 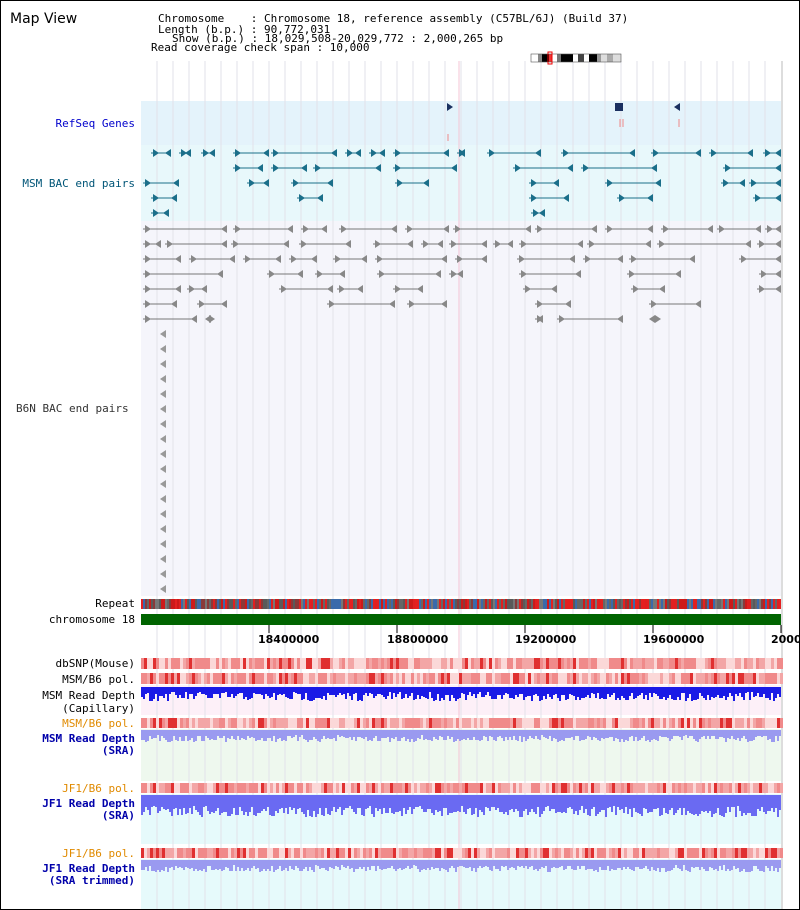 I want to click on track-label-jf1-depth-trim: JF1 Read Depth, so click(x=88, y=868).